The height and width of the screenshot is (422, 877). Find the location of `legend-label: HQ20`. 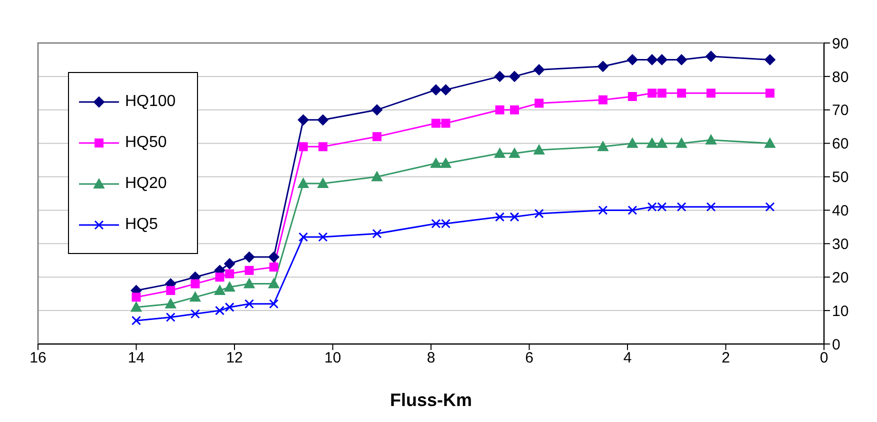

legend-label: HQ20 is located at coordinates (146, 183).